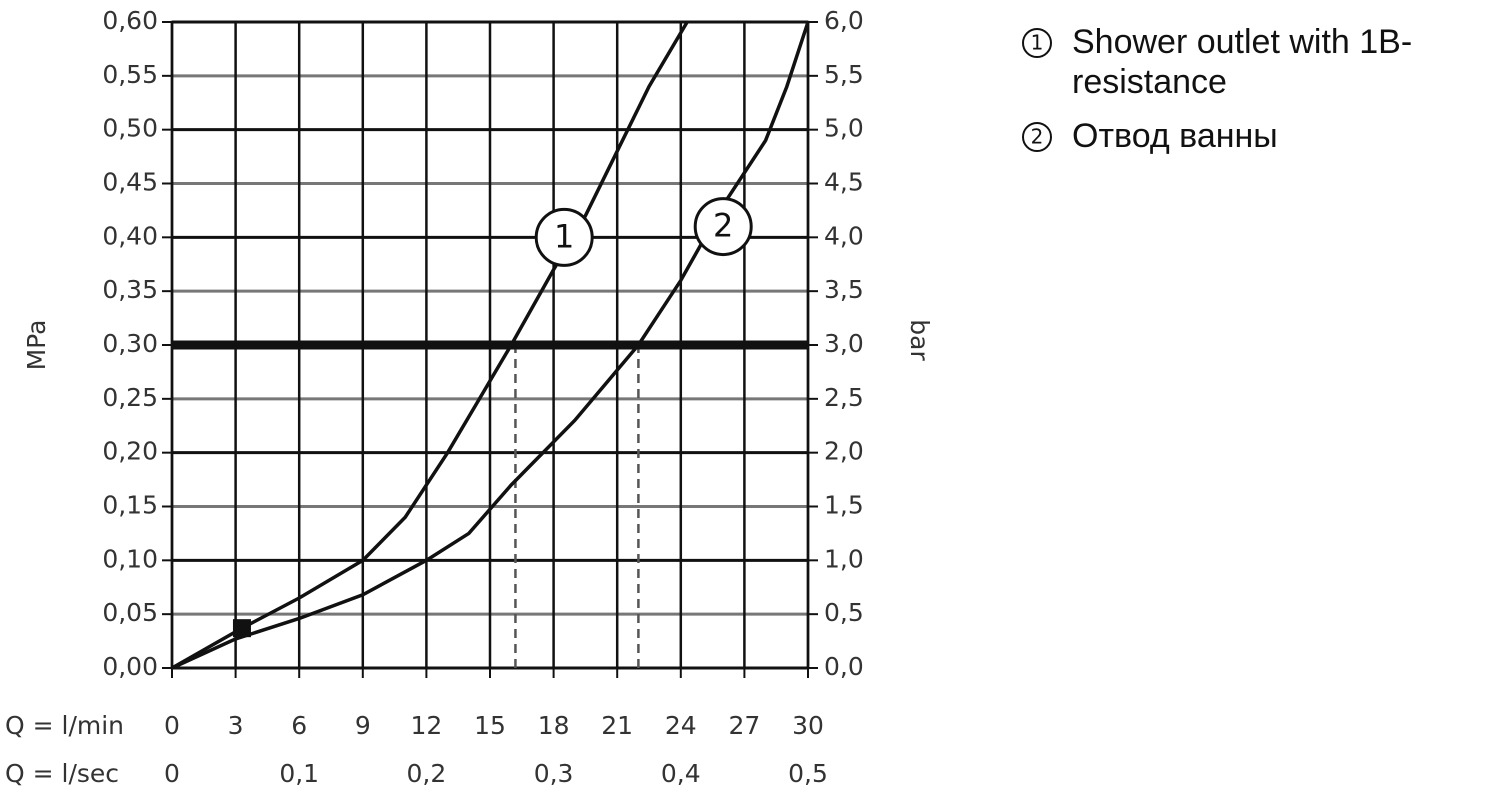 This screenshot has height=803, width=1500. I want to click on x-tick-label: 12, so click(426, 725).